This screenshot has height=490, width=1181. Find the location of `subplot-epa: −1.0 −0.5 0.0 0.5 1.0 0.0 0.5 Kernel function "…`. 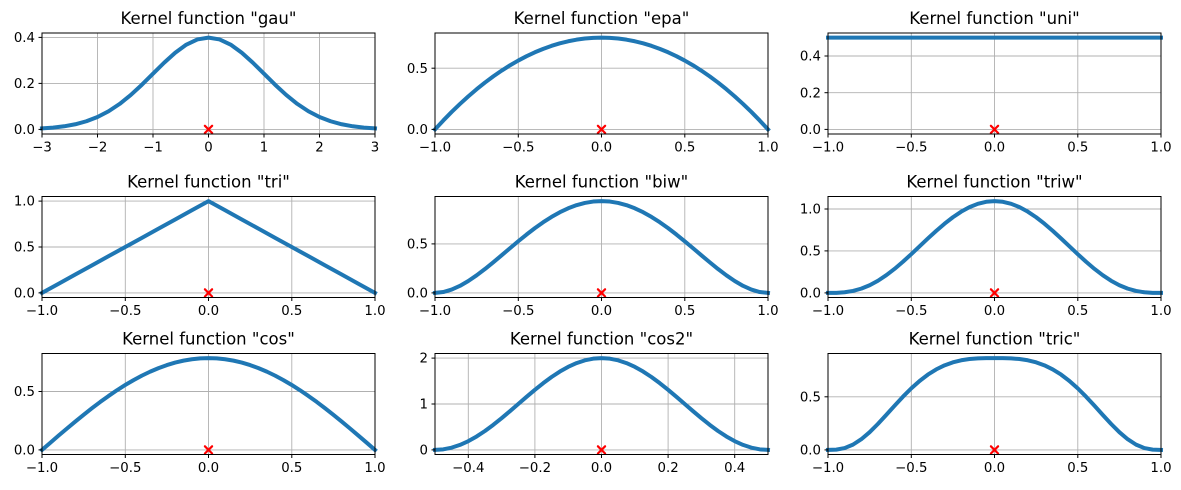

subplot-epa: −1.0 −0.5 0.0 0.5 1.0 0.0 0.5 Kernel function "… is located at coordinates (593, 82).